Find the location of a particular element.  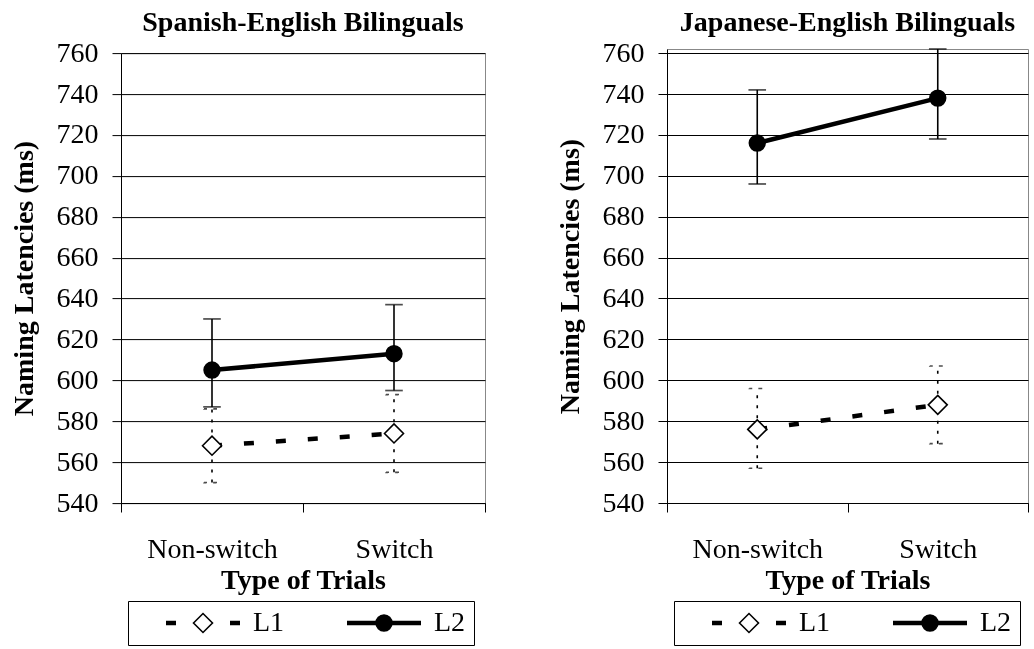

chart-title: Spanish-English Bilinguals is located at coordinates (303, 22).